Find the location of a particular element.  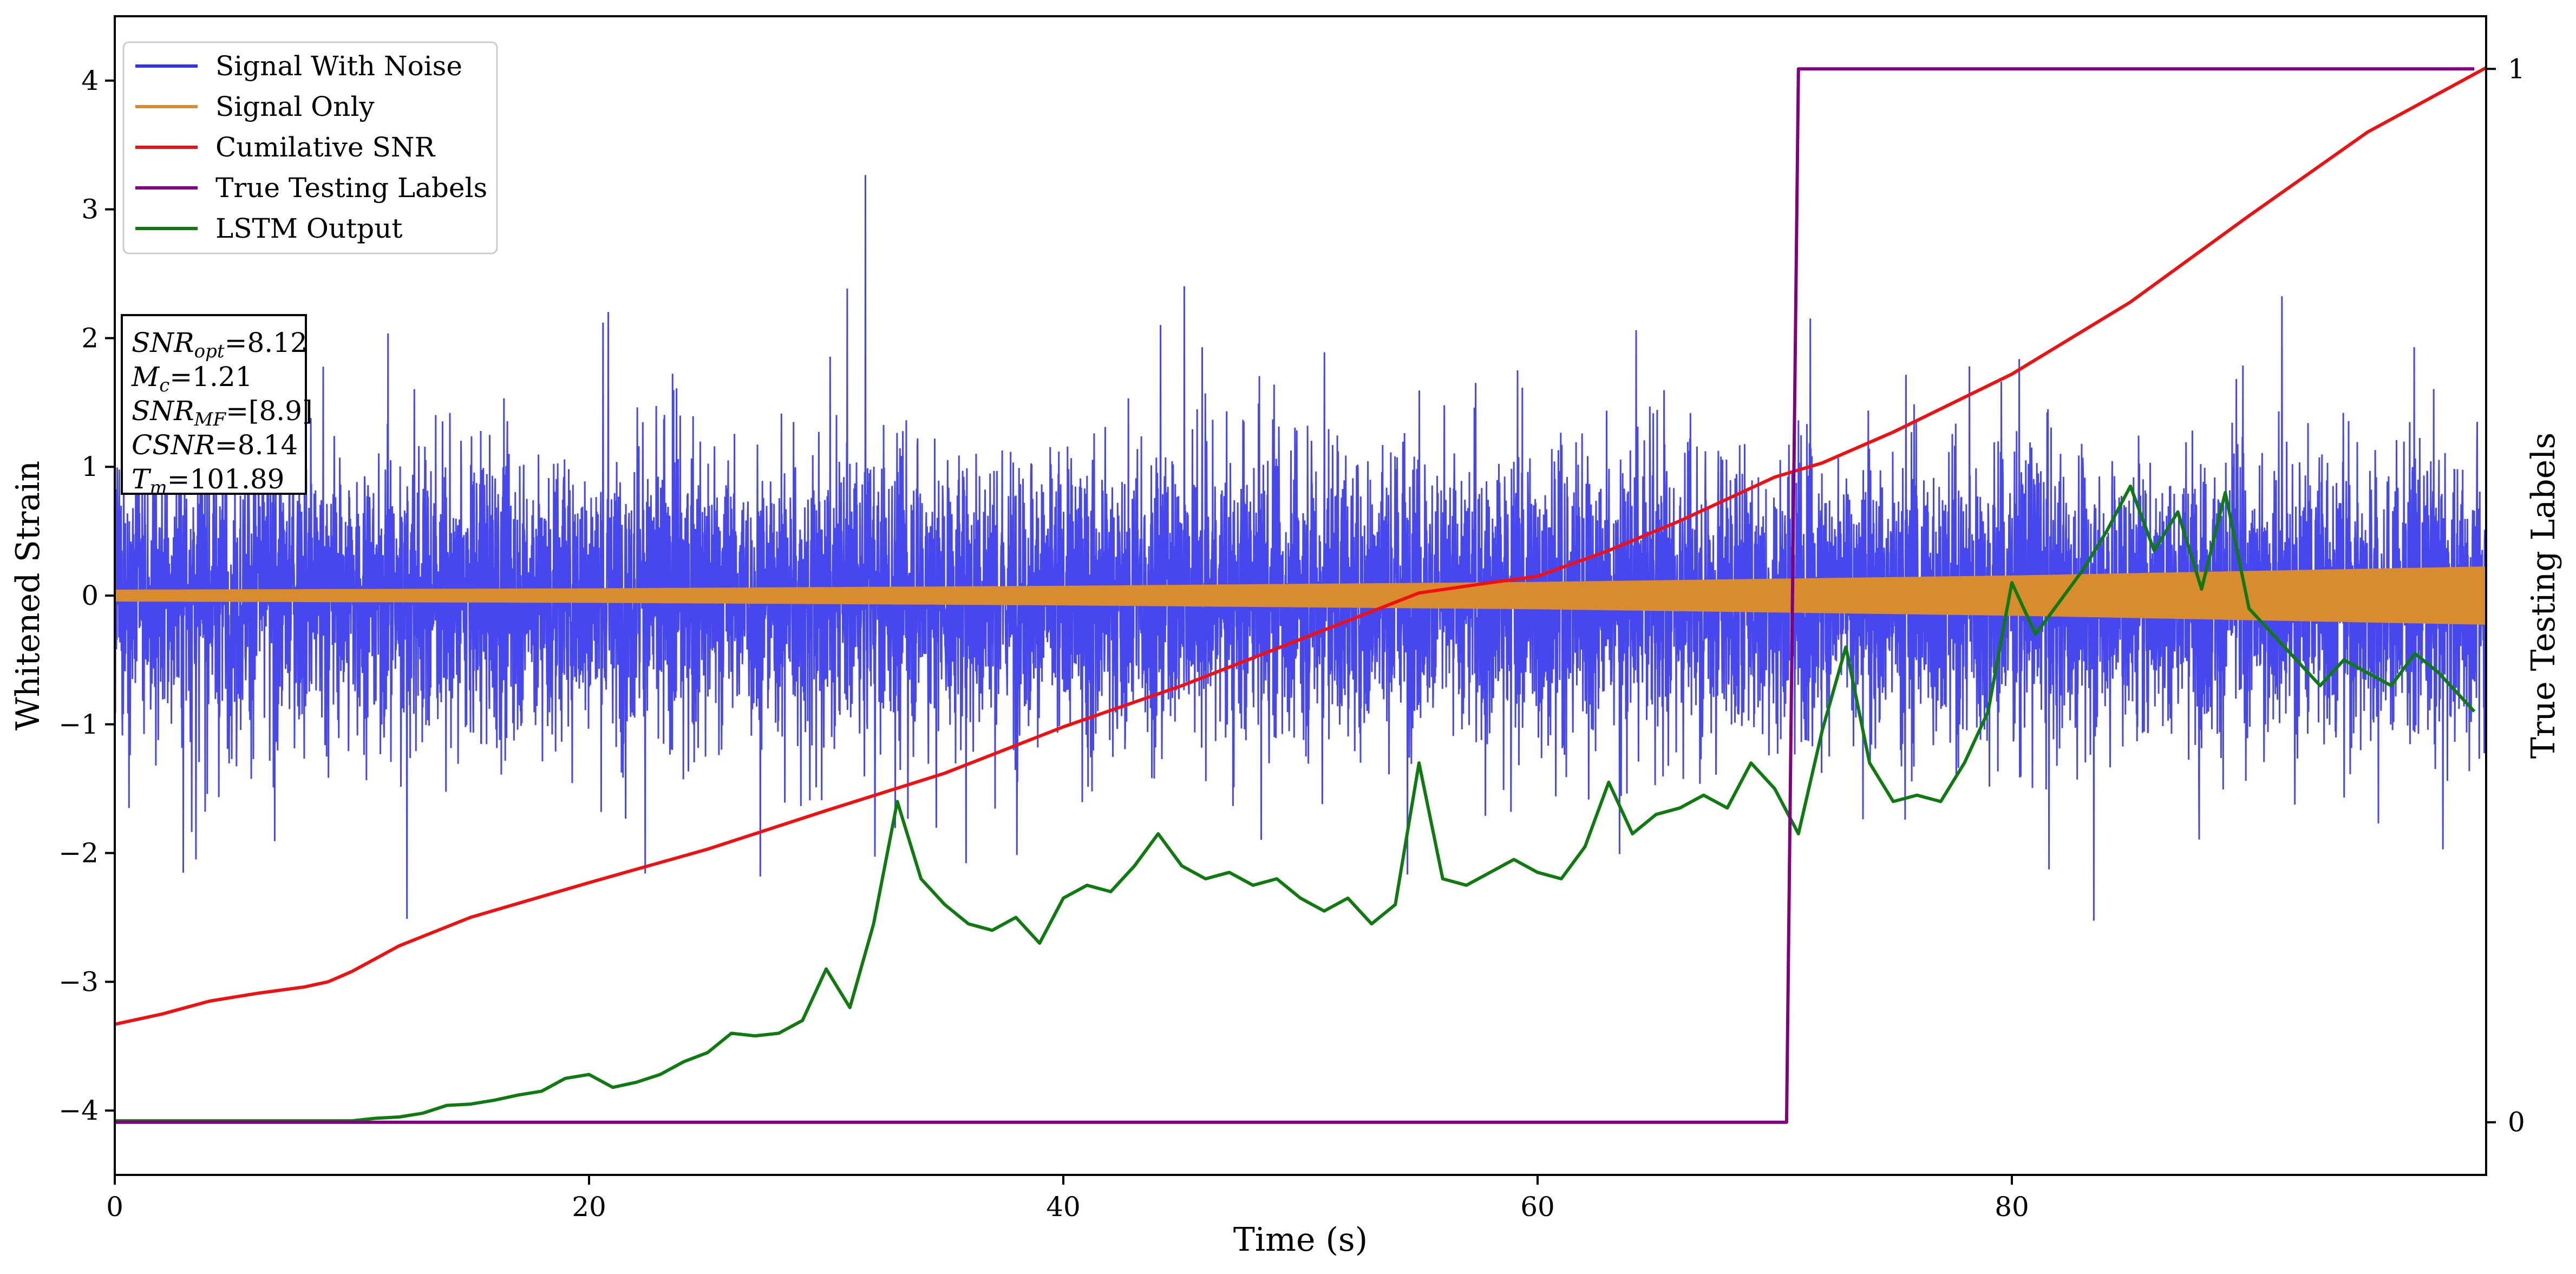

y-tick-label: 3 is located at coordinates (90, 209).